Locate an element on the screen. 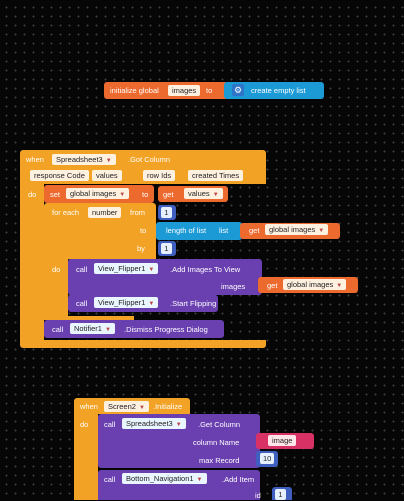 Image resolution: width=404 pixels, height=501 pixels. text-image-value: image is located at coordinates (282, 440).